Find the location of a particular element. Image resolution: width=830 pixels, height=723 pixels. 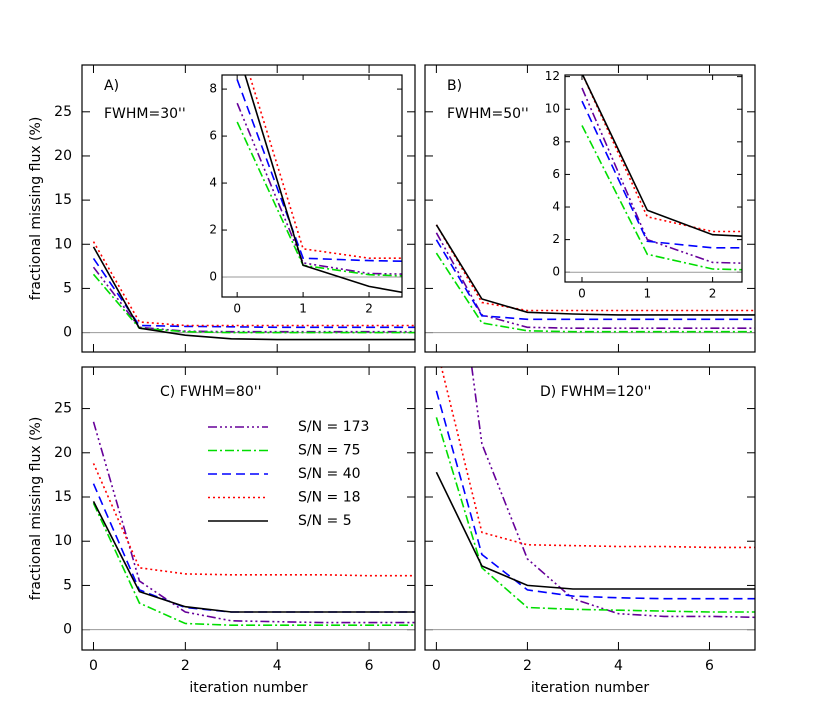

legend-label: S/N = 40 is located at coordinates (329, 474).